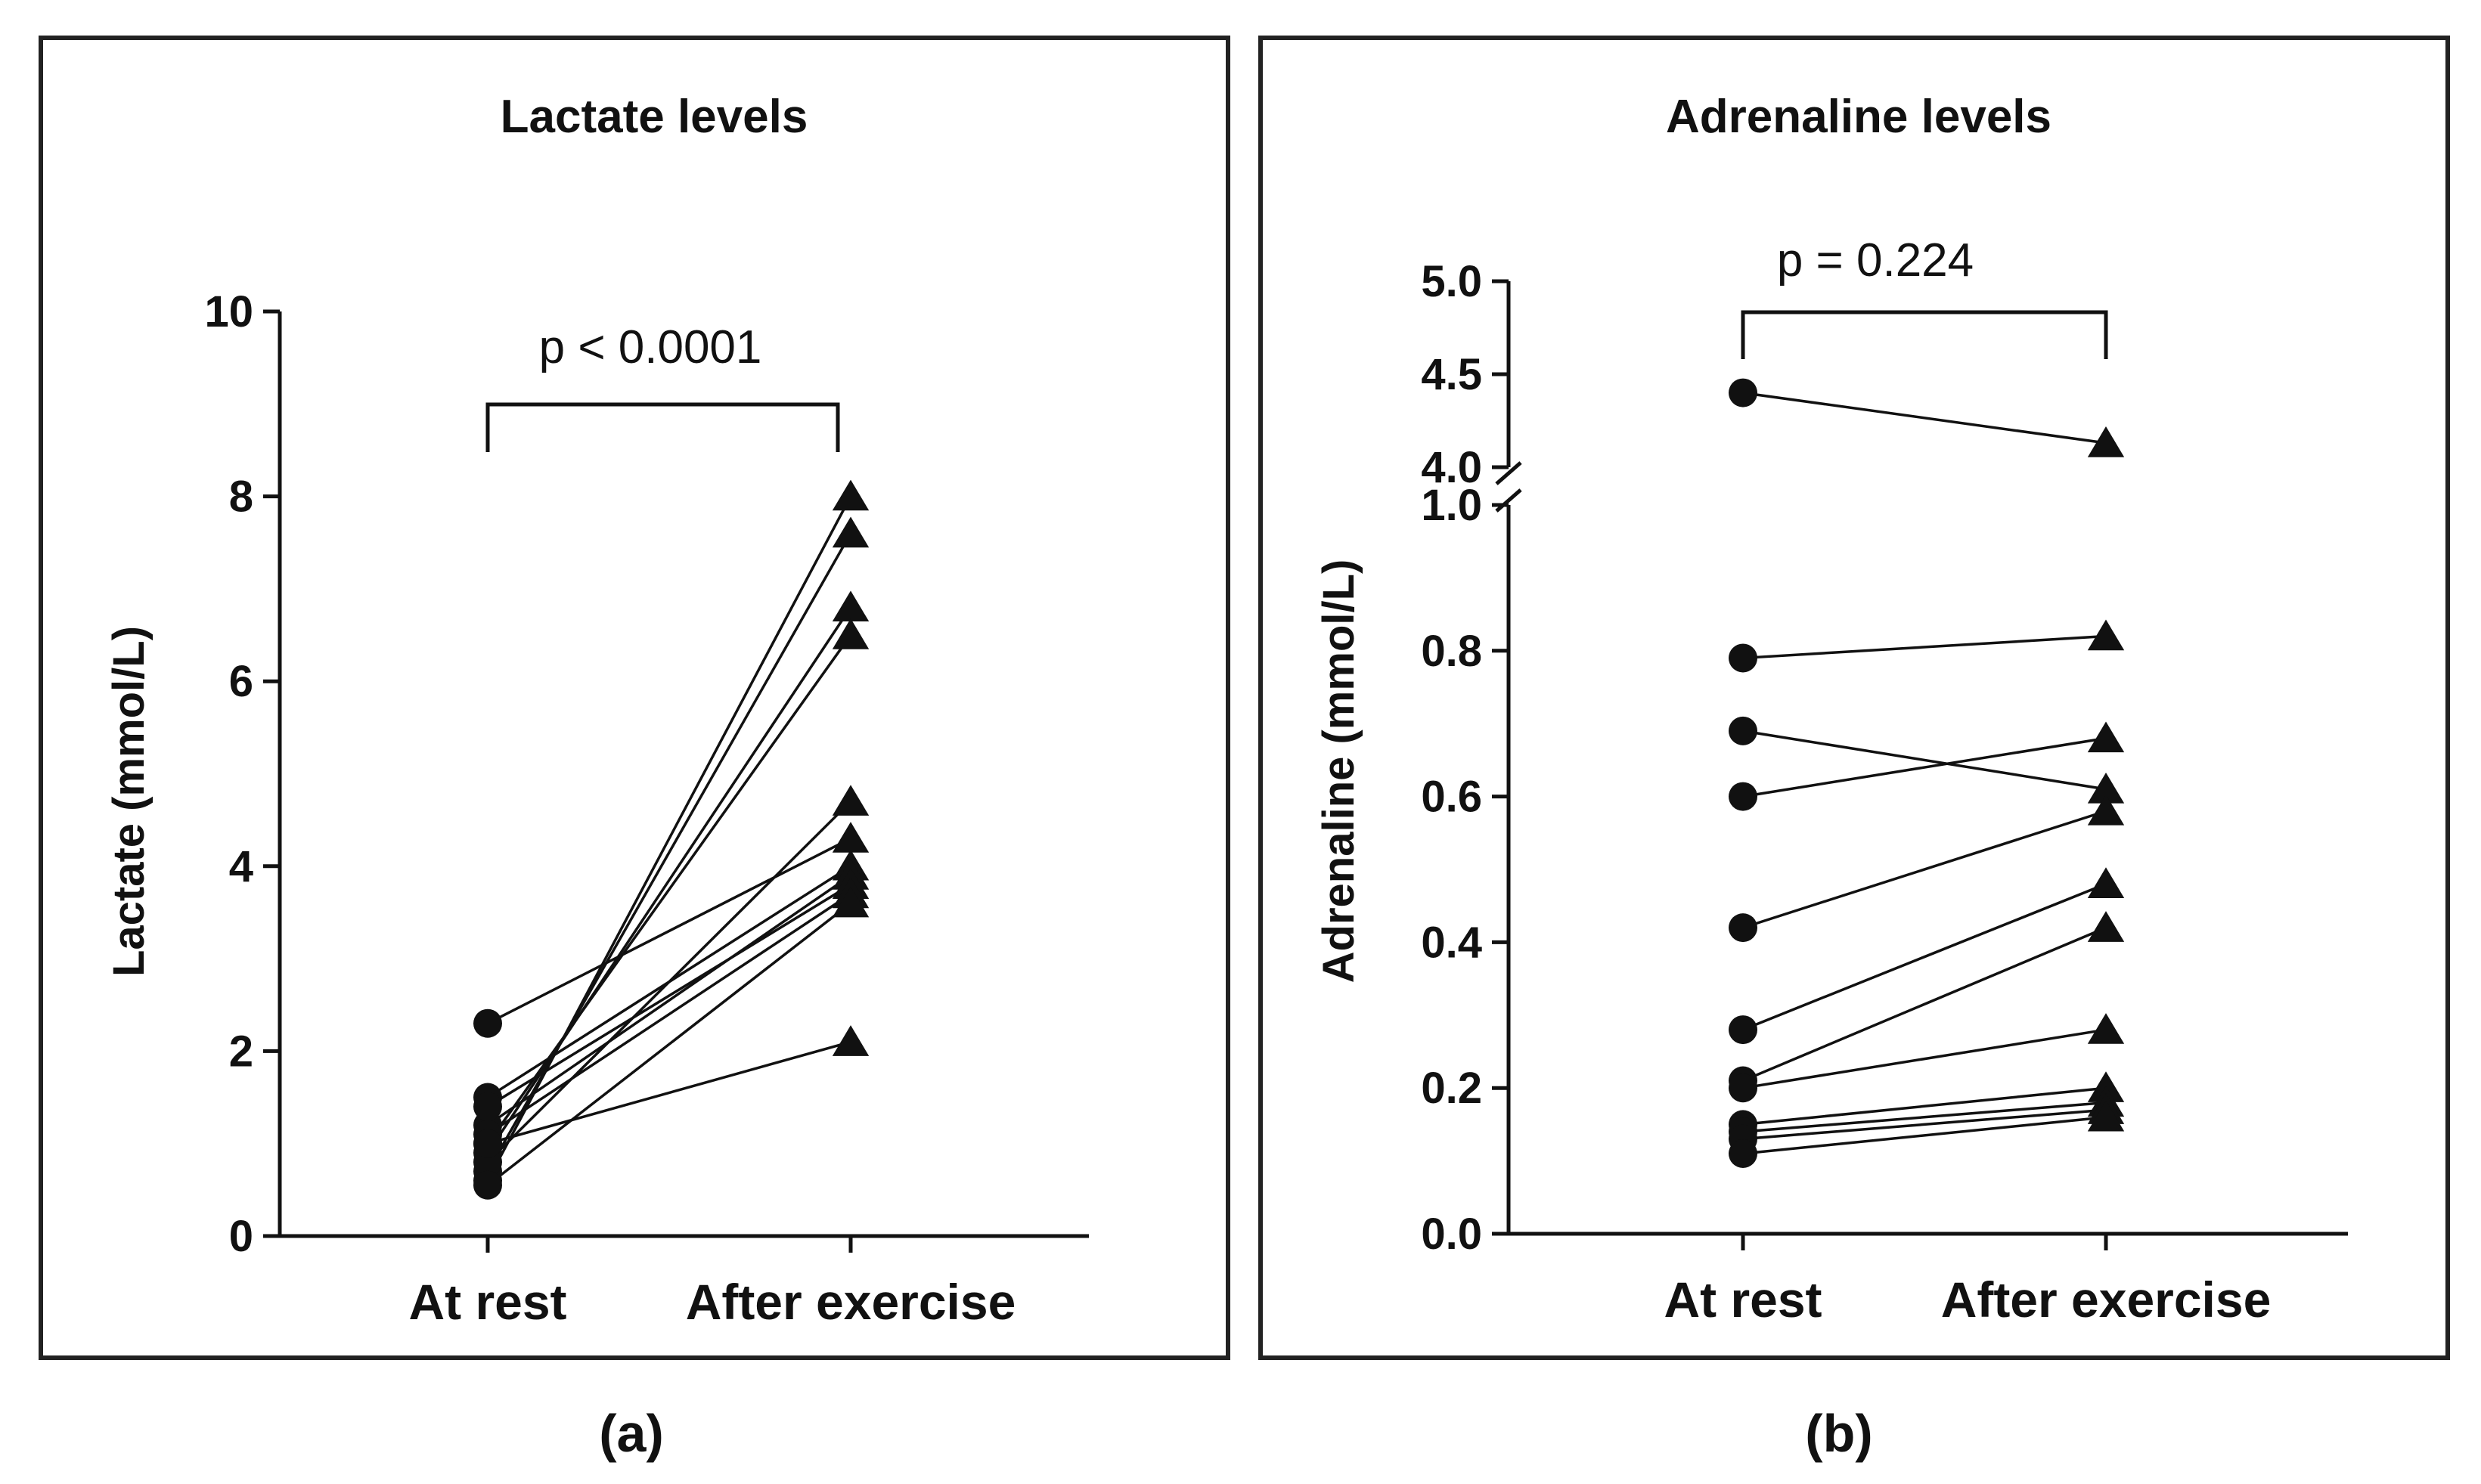 This screenshot has height=1484, width=2481. I want to click on panel-a-p-value: p < 0.0001, so click(650, 347).